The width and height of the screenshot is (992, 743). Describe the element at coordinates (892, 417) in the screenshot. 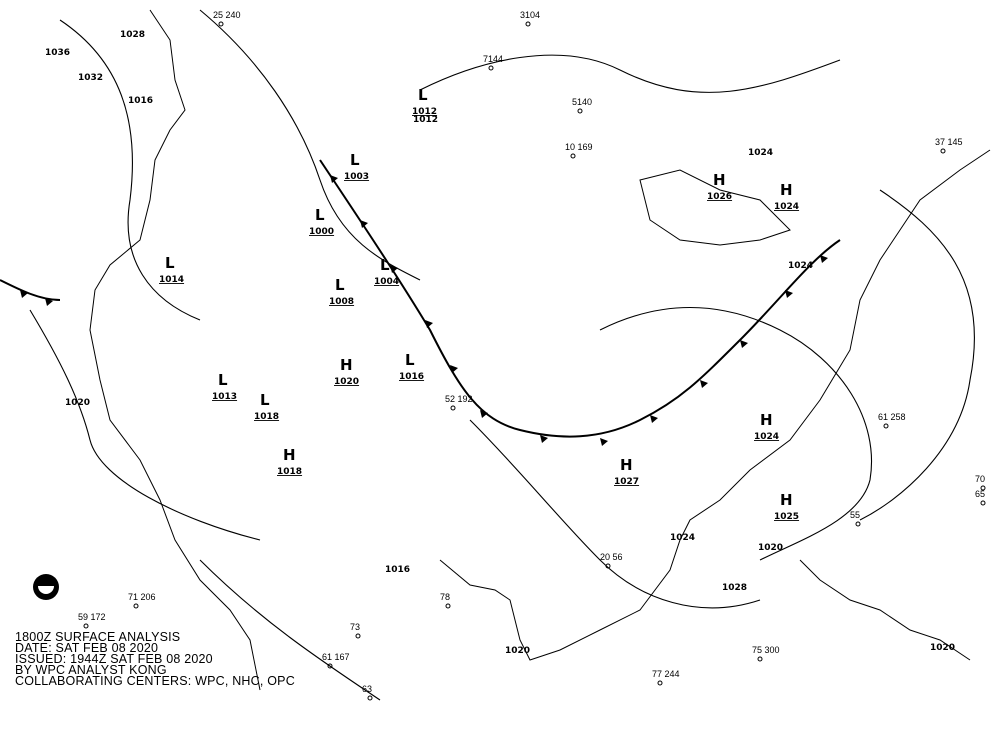

I see `station-plot: 61 258` at that location.